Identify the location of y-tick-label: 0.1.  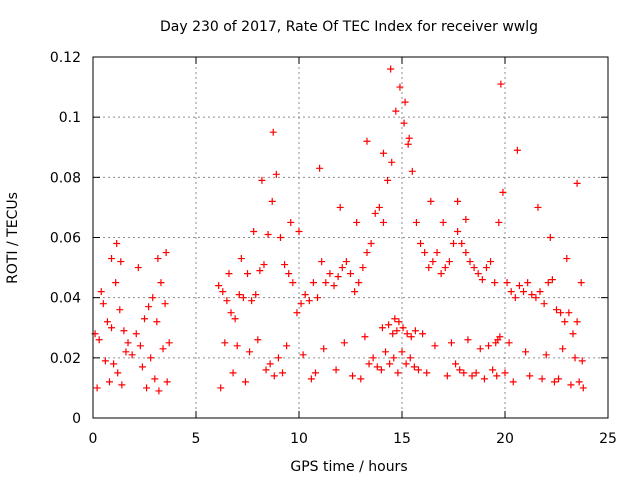
(70, 118).